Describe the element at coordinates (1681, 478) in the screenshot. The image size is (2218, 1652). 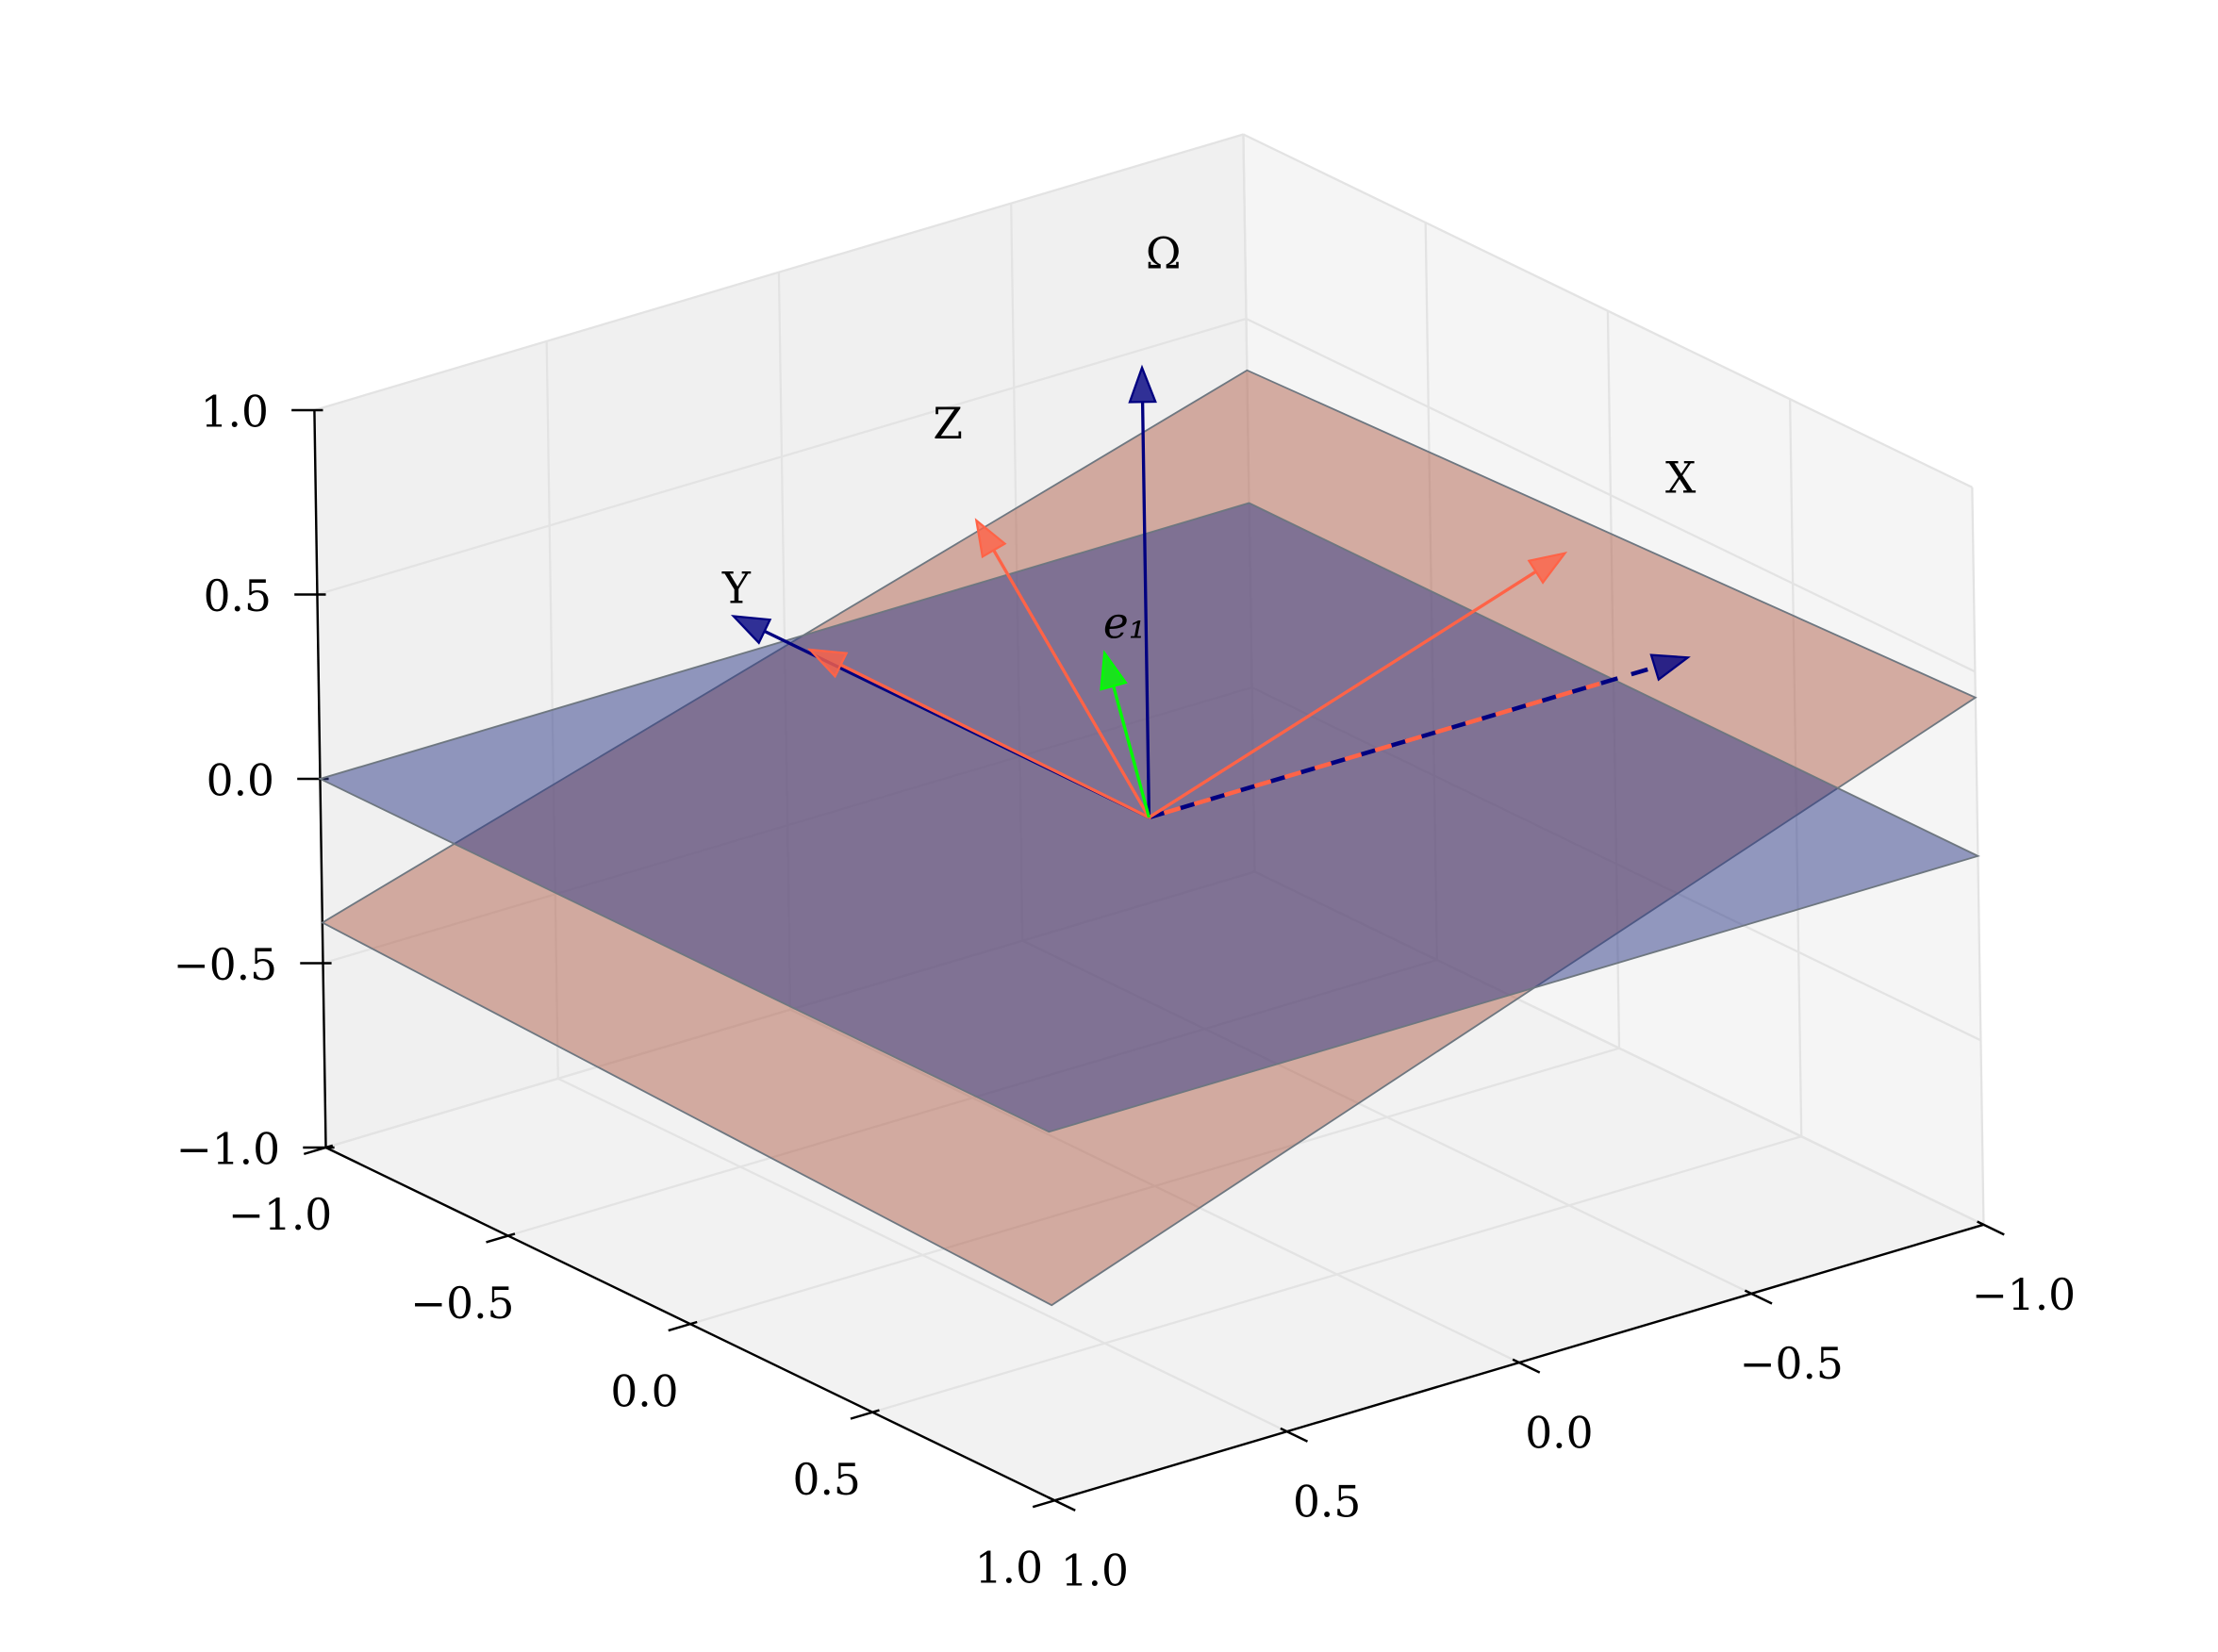
I see `vector-label: X` at that location.